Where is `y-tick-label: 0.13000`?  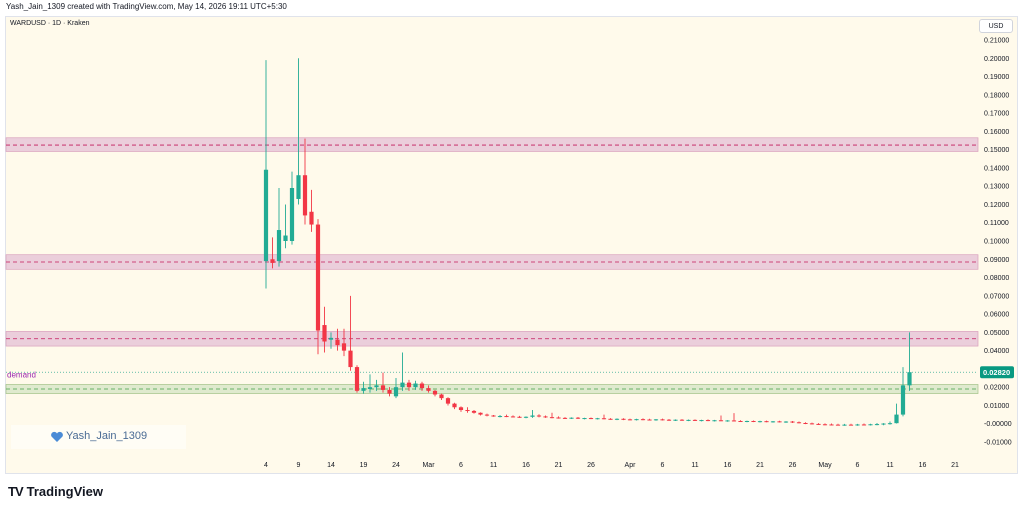 y-tick-label: 0.13000 is located at coordinates (996, 187).